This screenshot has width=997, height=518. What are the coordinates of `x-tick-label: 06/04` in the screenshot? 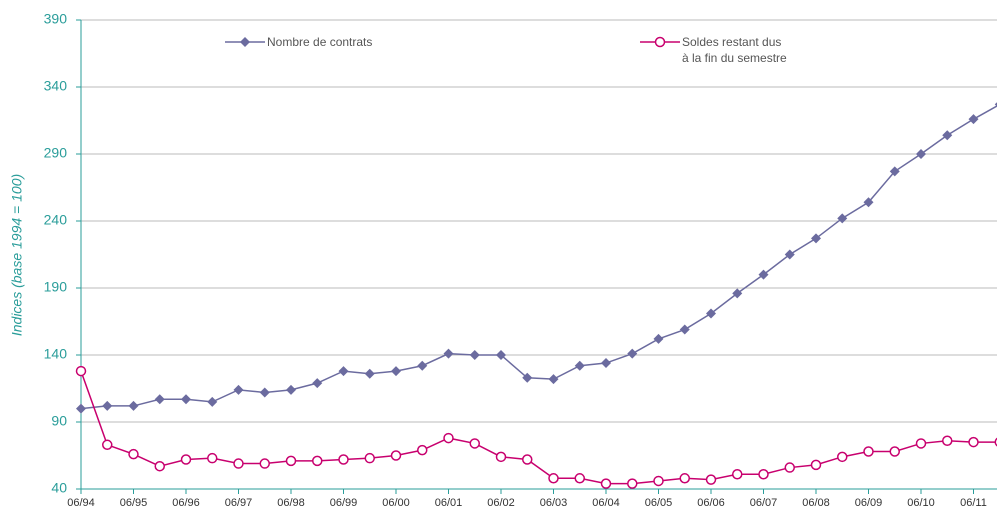 It's located at (606, 503).